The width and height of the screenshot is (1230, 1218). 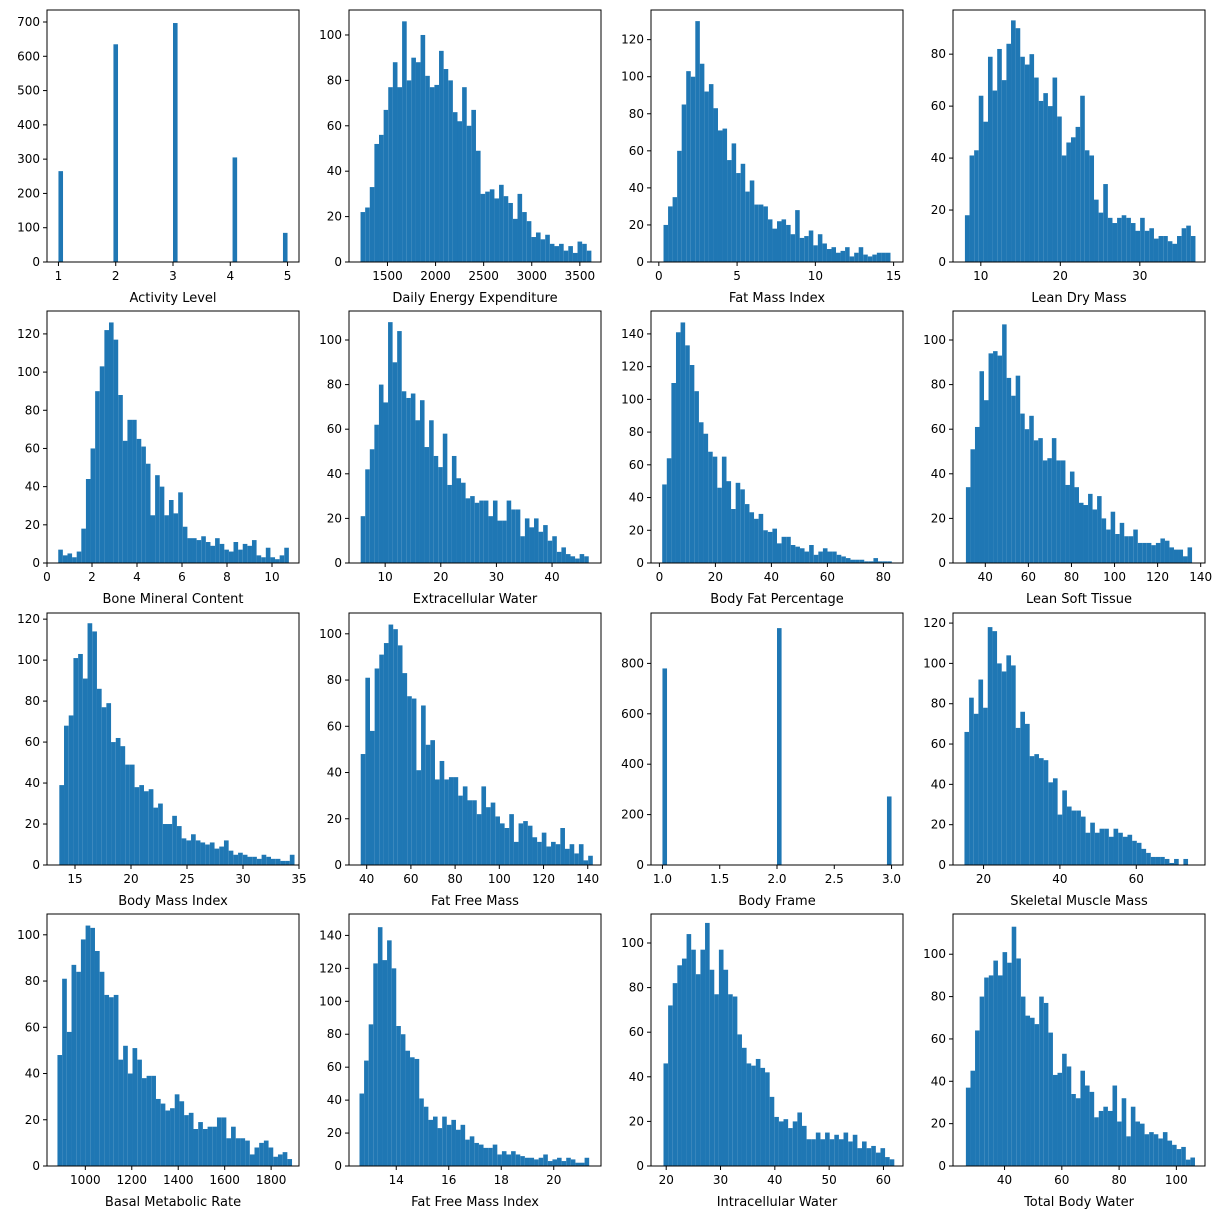 What do you see at coordinates (1064, 1061) in the screenshot?
I see `subplot-15: 40 60 80 100 0 20 40 60 80 100 Total Body Water` at bounding box center [1064, 1061].